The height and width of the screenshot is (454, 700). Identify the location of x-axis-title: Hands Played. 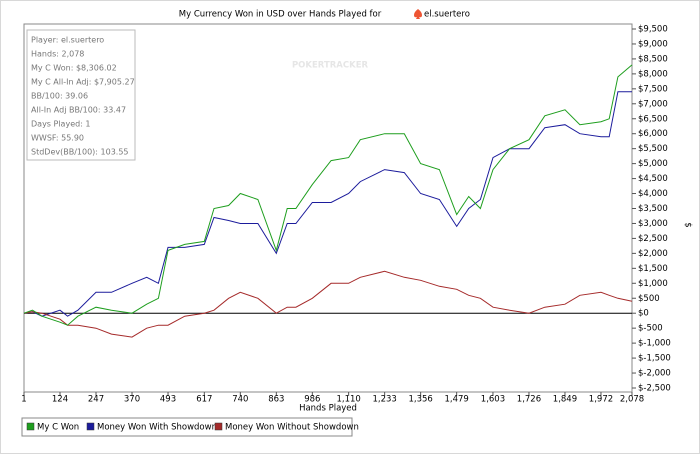
(328, 409).